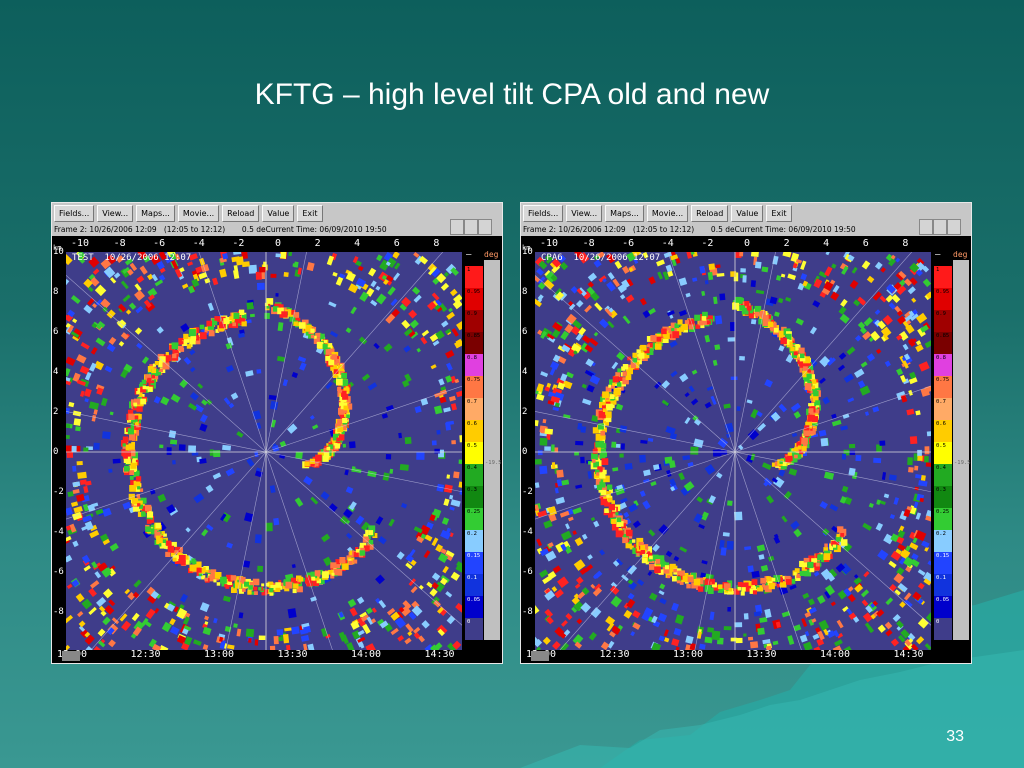 The height and width of the screenshot is (768, 1024). What do you see at coordinates (943, 321) in the screenshot?
I see `legend-cell: 0.9` at bounding box center [943, 321].